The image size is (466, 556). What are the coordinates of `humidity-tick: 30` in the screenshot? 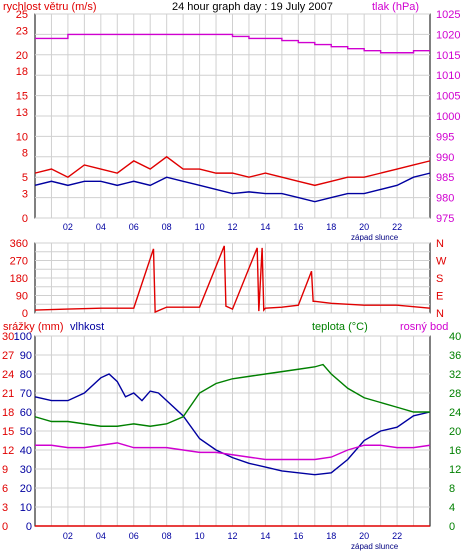 It's located at (26, 470).